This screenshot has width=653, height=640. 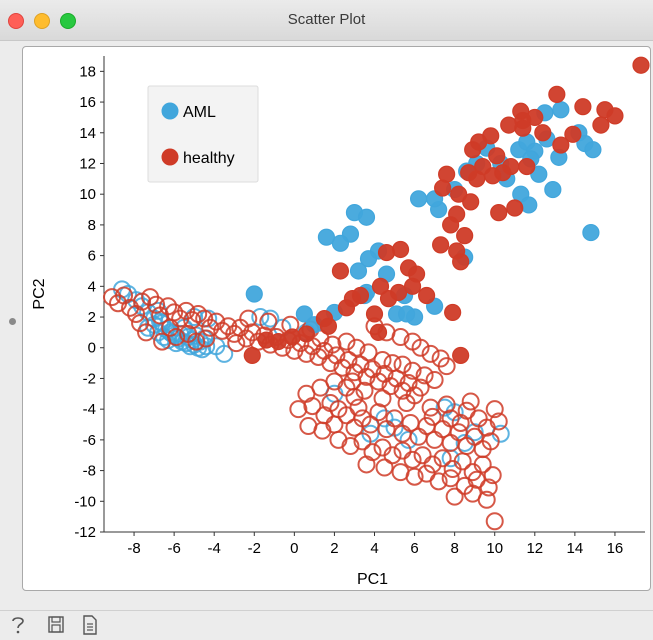 I want to click on legend-label: healthy, so click(x=209, y=158).